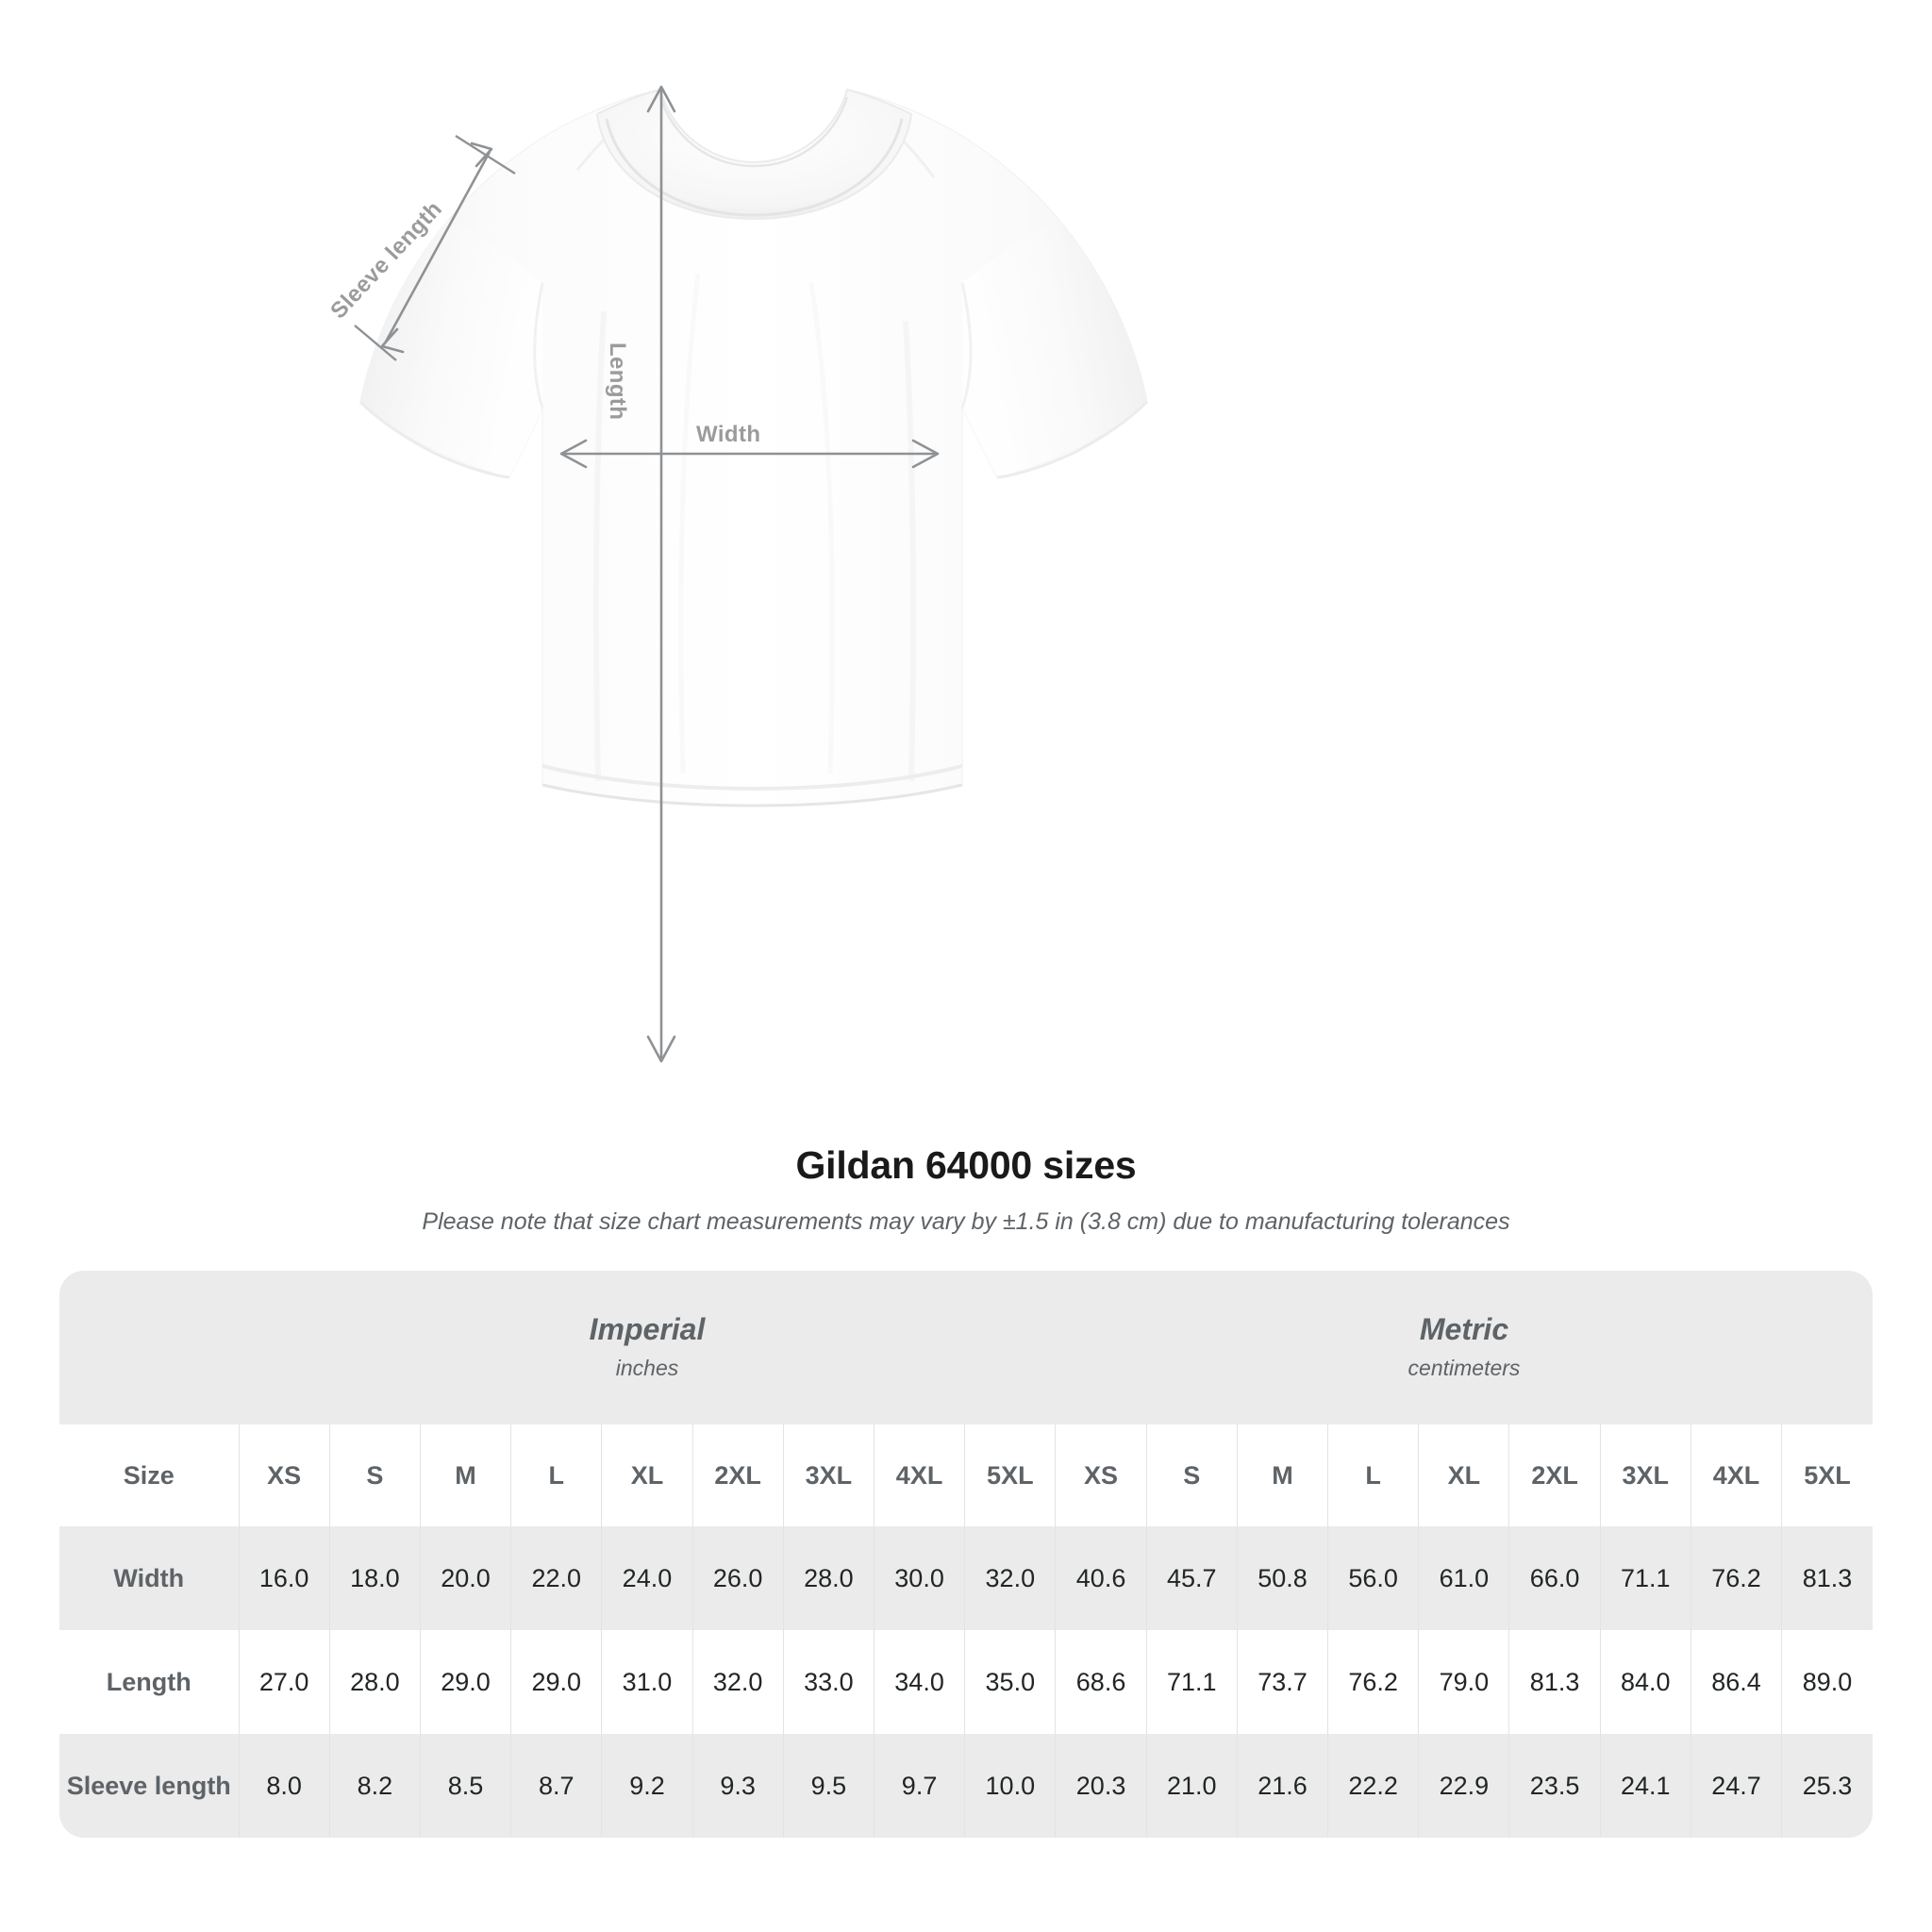  What do you see at coordinates (1191, 1578) in the screenshot?
I see `cell-metric-s: 45.7` at bounding box center [1191, 1578].